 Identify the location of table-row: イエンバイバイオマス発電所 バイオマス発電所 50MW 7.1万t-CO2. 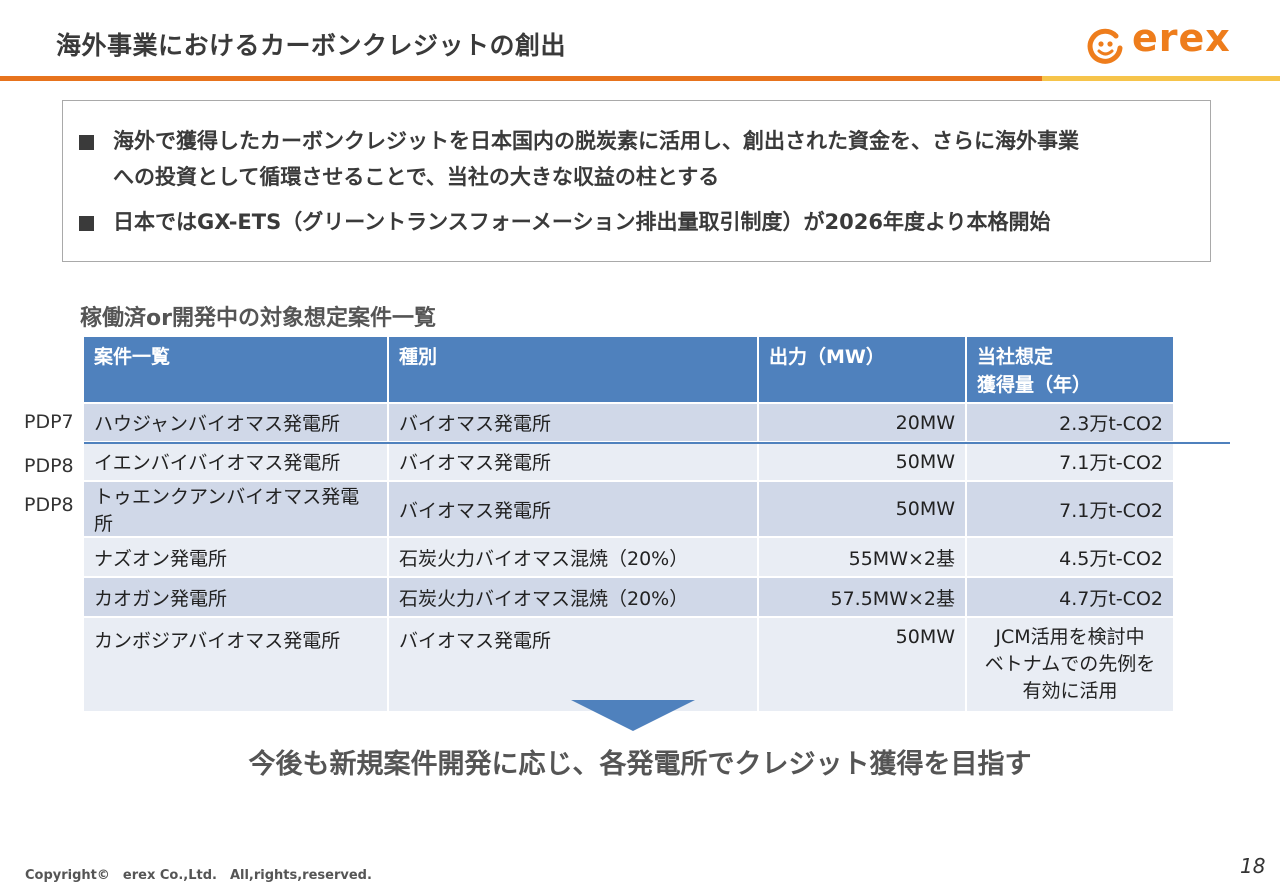
(629, 462).